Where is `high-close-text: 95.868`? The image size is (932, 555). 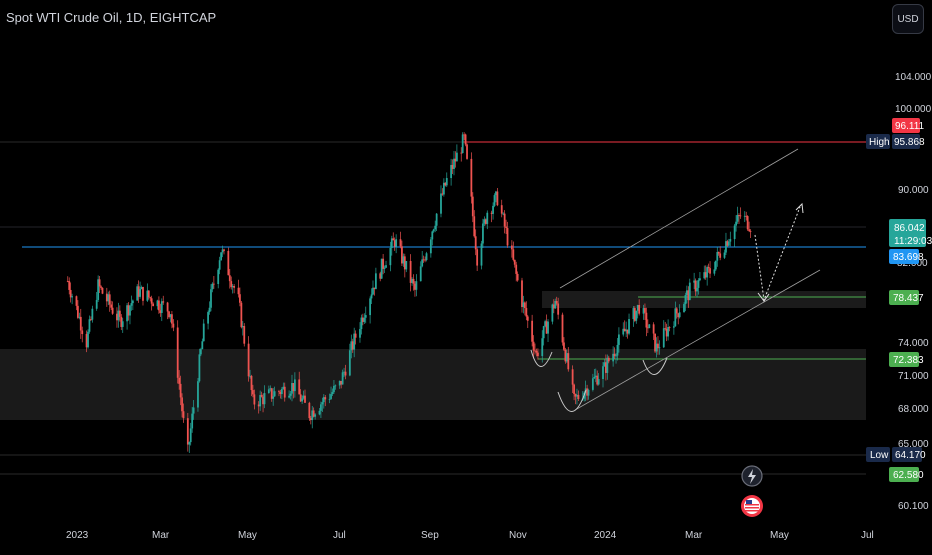
high-close-text: 95.868 is located at coordinates (909, 142).